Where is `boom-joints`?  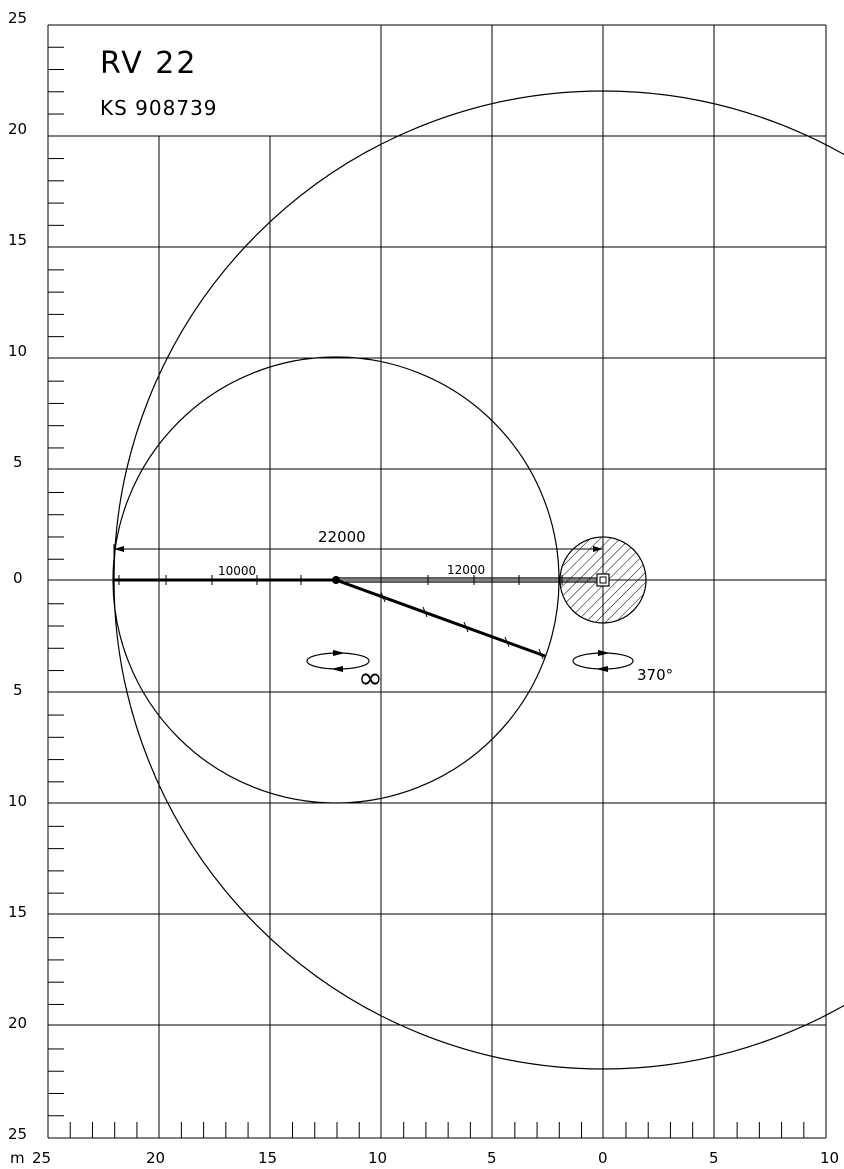 boom-joints is located at coordinates (340, 580).